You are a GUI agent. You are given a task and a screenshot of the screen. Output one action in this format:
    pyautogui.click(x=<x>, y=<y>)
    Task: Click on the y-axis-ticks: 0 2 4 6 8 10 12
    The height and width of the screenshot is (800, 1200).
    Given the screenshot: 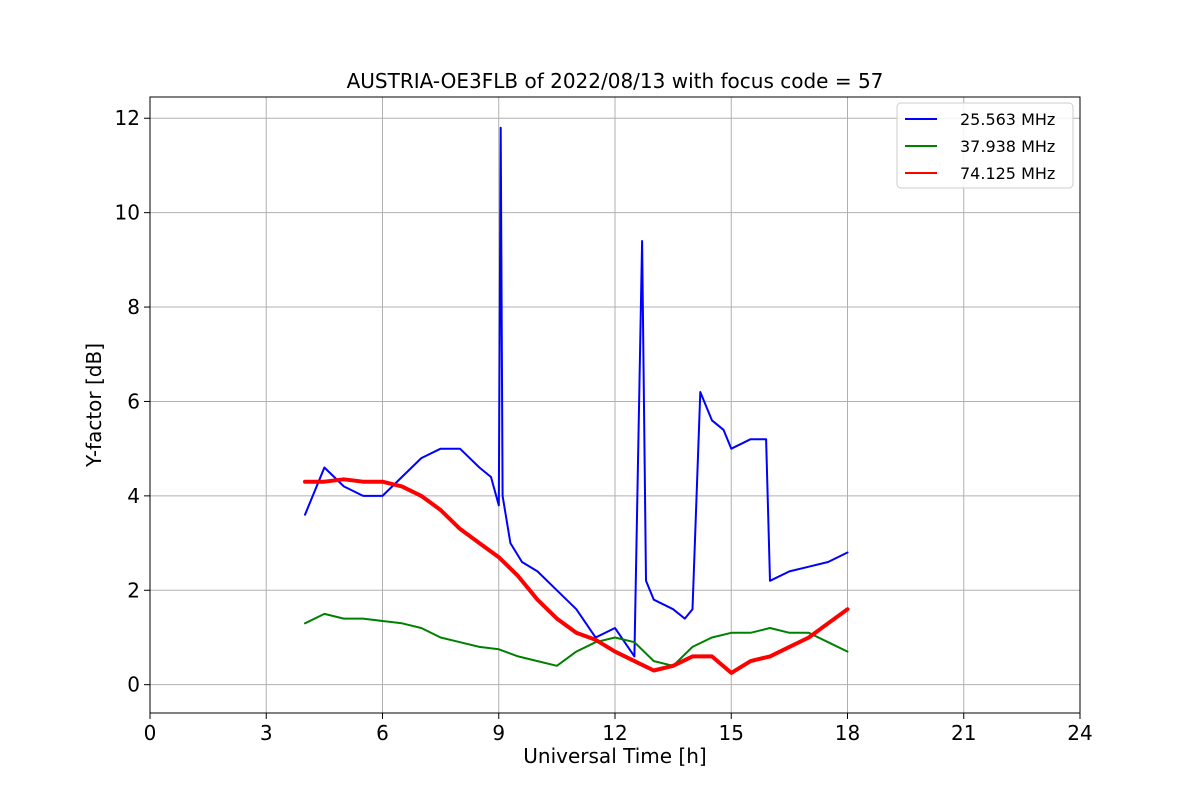 What is the action you would take?
    pyautogui.click(x=132, y=401)
    